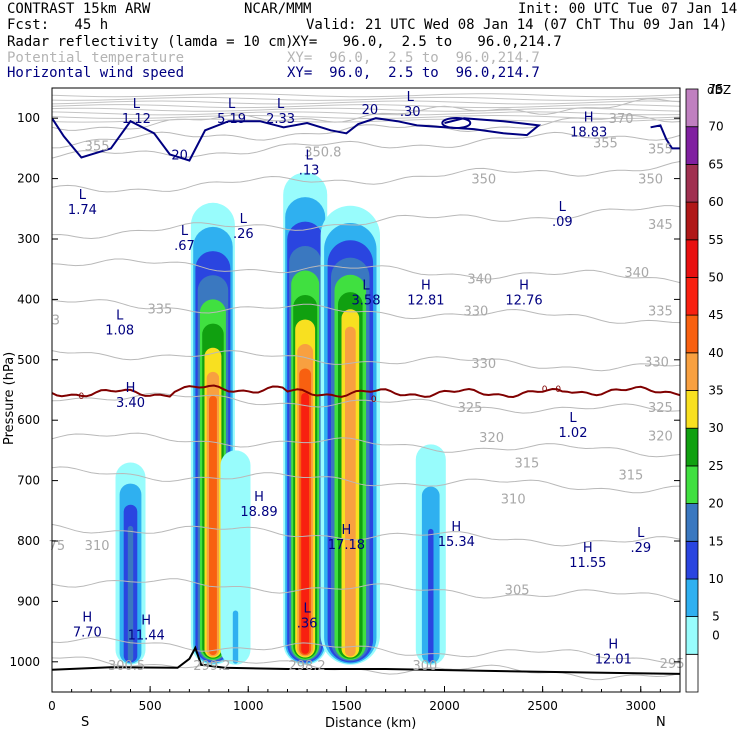 The image size is (740, 740). I want to click on north-label: N, so click(661, 722).